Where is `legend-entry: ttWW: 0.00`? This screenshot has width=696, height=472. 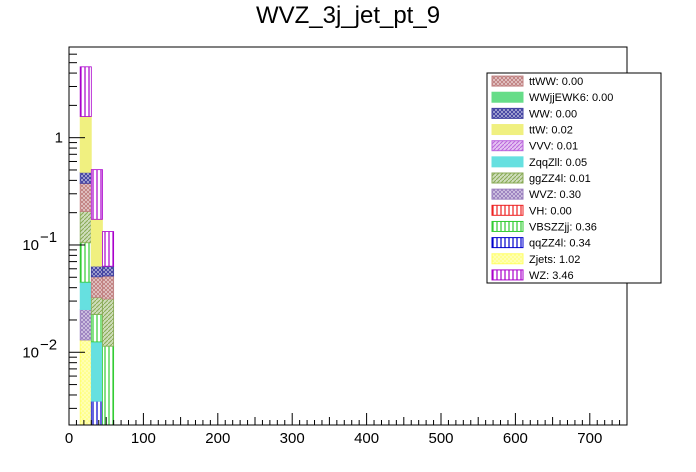 legend-entry: ttWW: 0.00 is located at coordinates (537, 81).